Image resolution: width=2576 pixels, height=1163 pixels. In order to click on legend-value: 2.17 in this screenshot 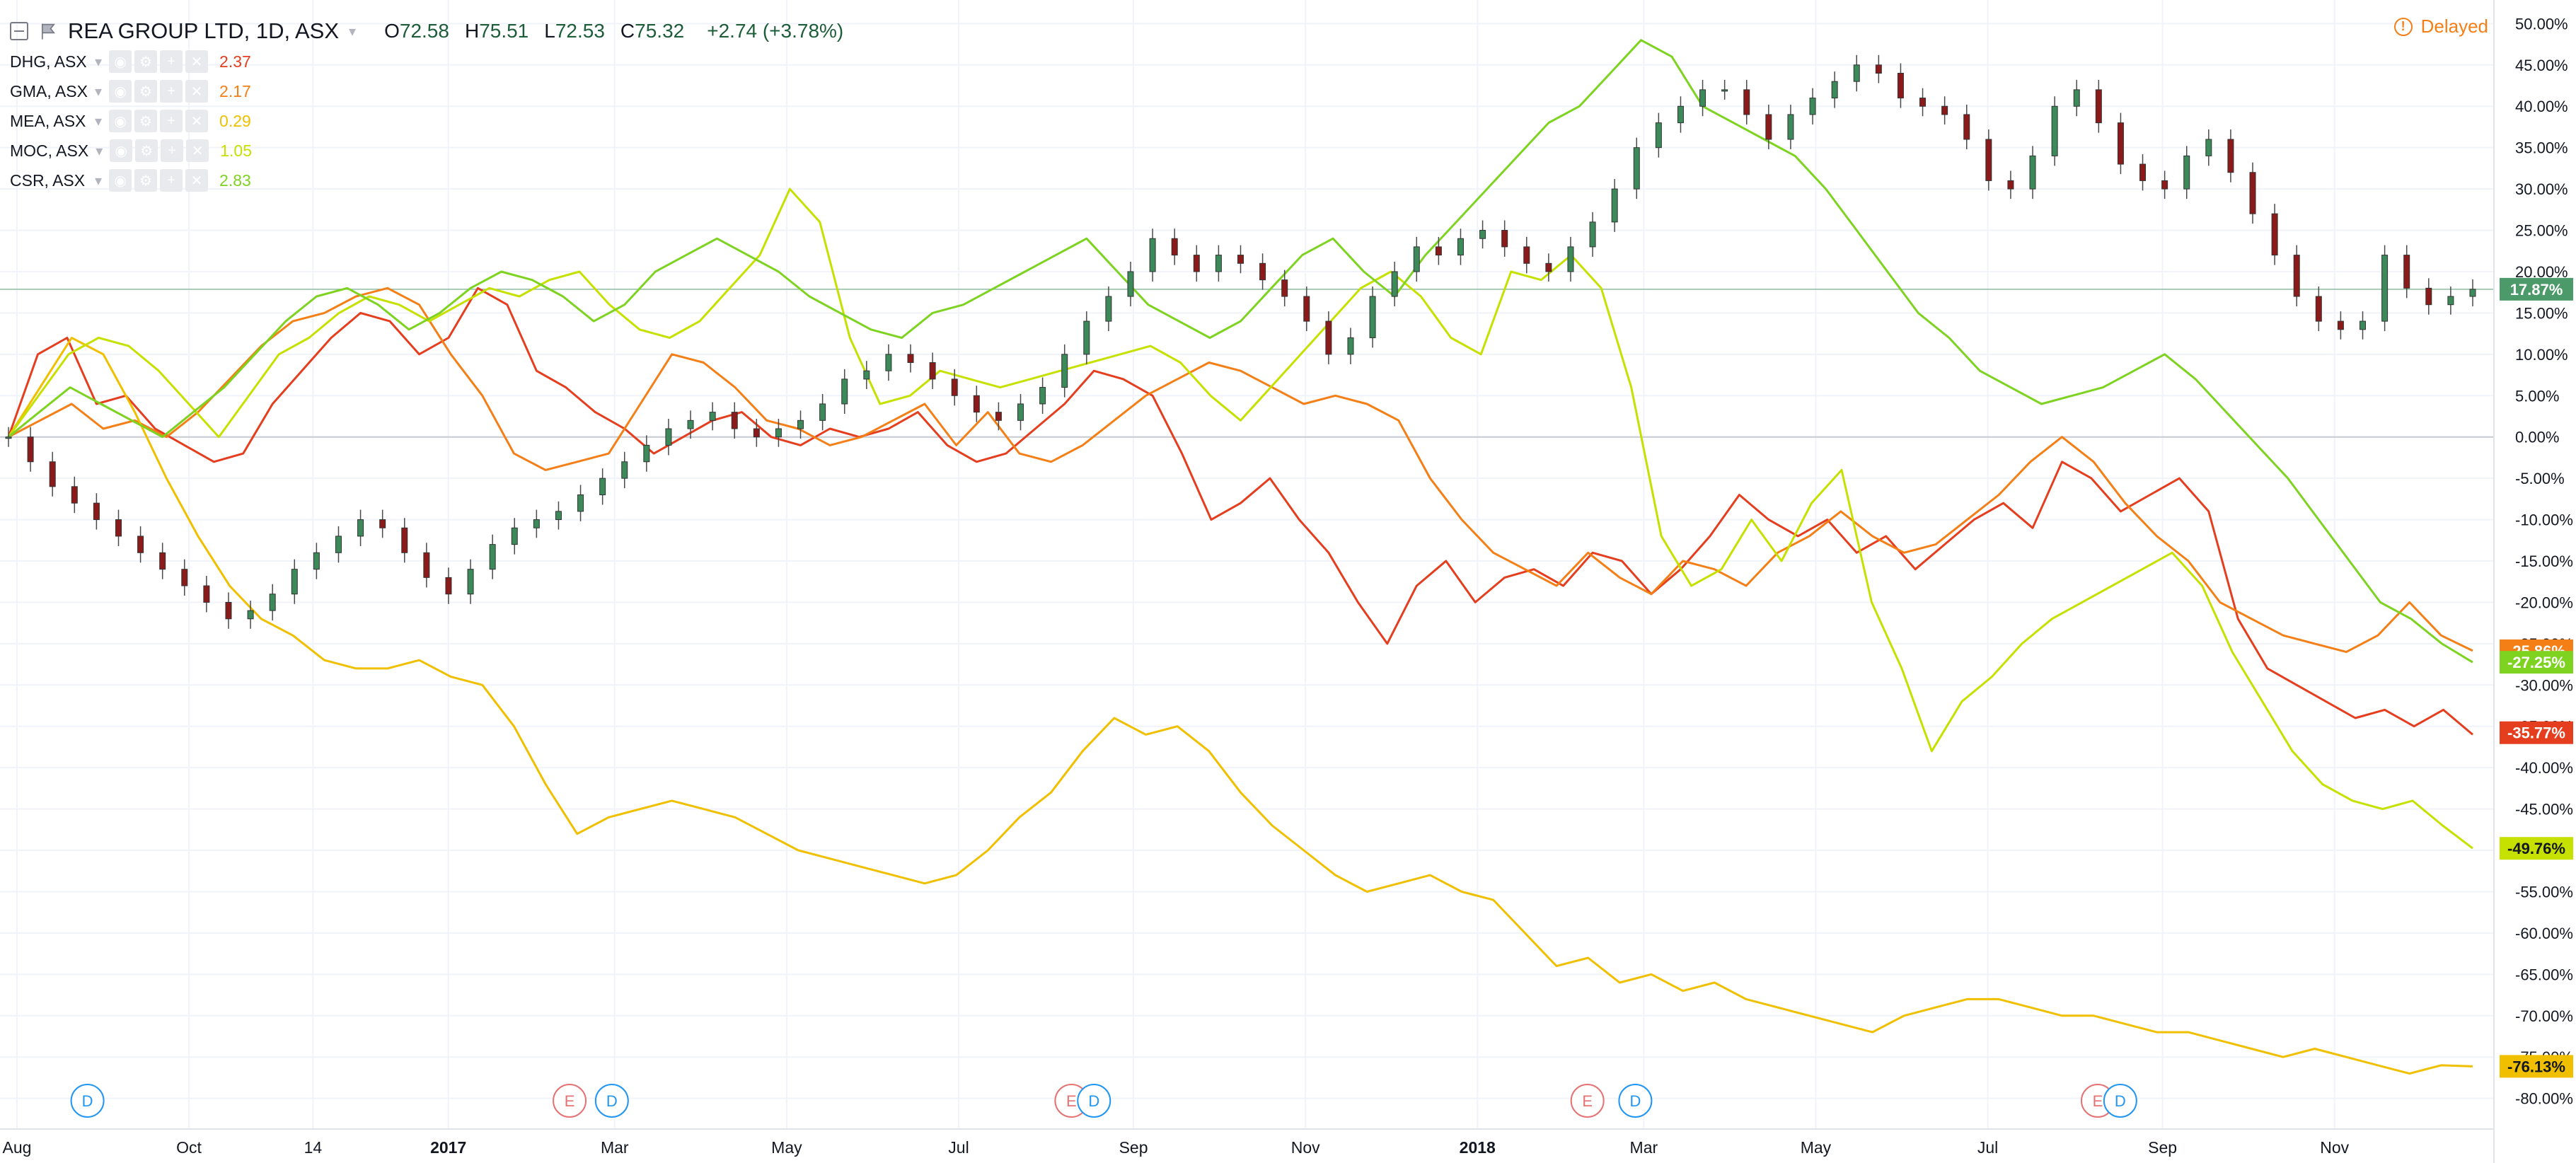, I will do `click(235, 90)`.